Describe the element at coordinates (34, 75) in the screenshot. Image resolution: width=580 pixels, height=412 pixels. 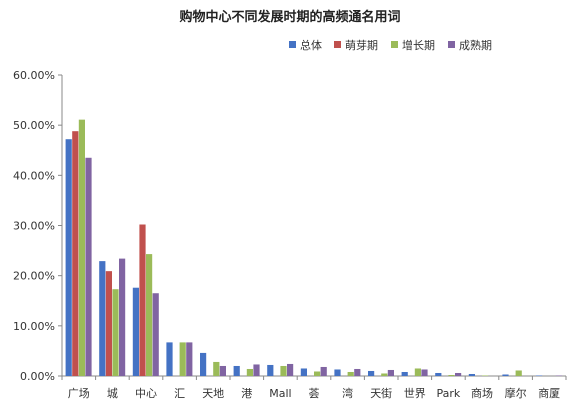
I see `y-tick-label: 60.00%` at that location.